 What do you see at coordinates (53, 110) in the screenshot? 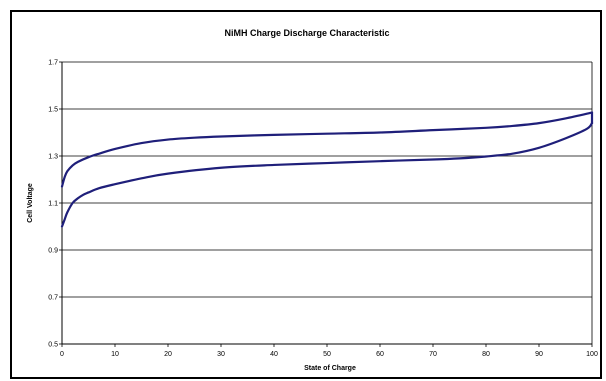
I see `y-tick-label: 1.5` at bounding box center [53, 110].